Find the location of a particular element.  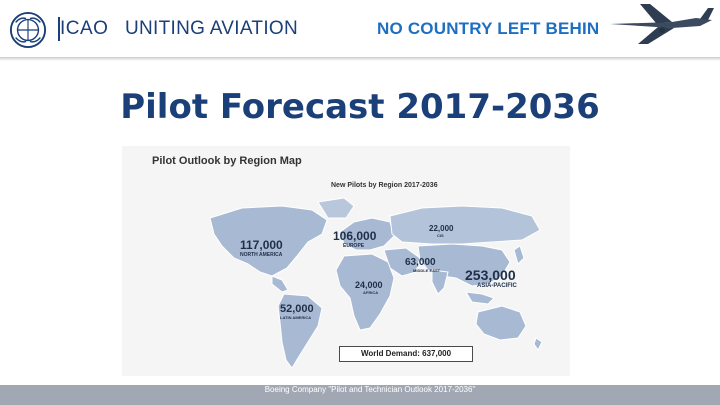

org-tagline: UNITING AVIATION is located at coordinates (211, 28).